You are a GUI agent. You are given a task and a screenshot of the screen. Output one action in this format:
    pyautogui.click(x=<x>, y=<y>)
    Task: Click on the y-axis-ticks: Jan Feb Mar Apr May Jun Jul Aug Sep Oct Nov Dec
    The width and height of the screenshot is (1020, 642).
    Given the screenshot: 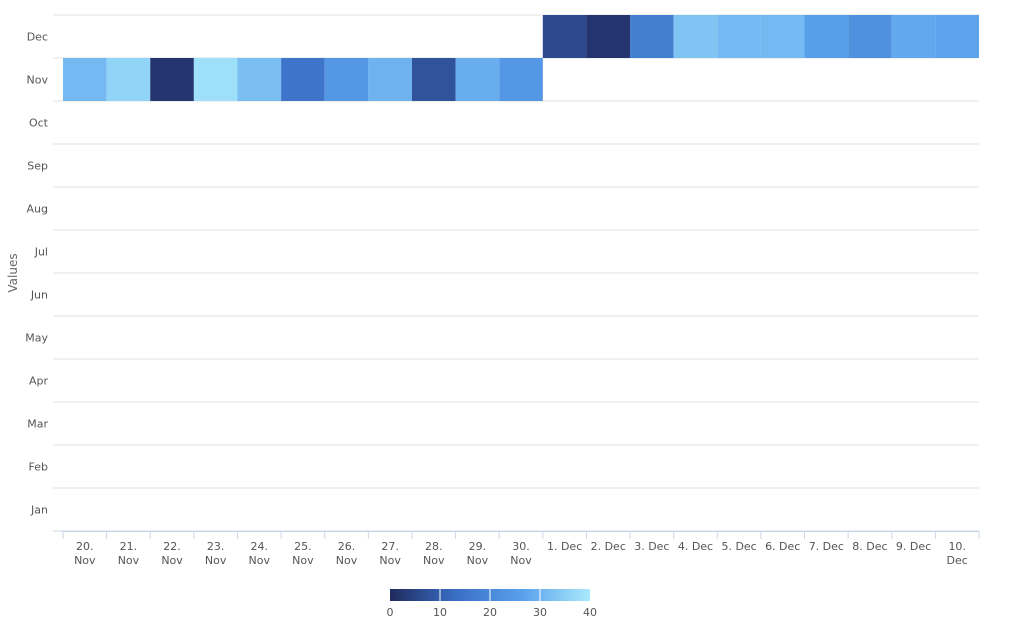 What is the action you would take?
    pyautogui.click(x=36, y=274)
    